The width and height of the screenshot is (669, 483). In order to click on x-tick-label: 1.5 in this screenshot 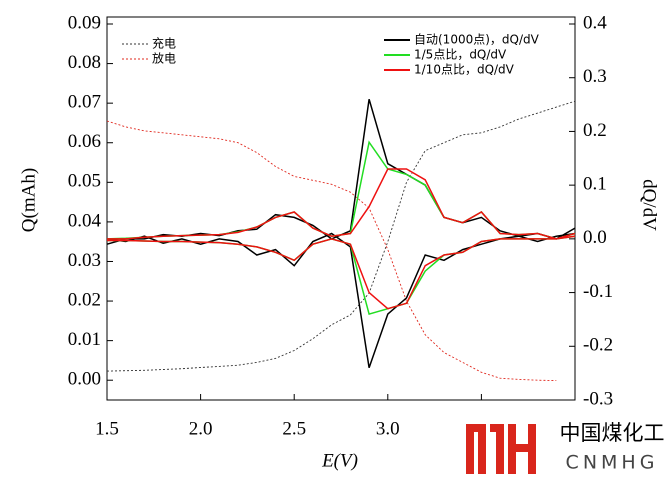, I will do `click(107, 428)`.